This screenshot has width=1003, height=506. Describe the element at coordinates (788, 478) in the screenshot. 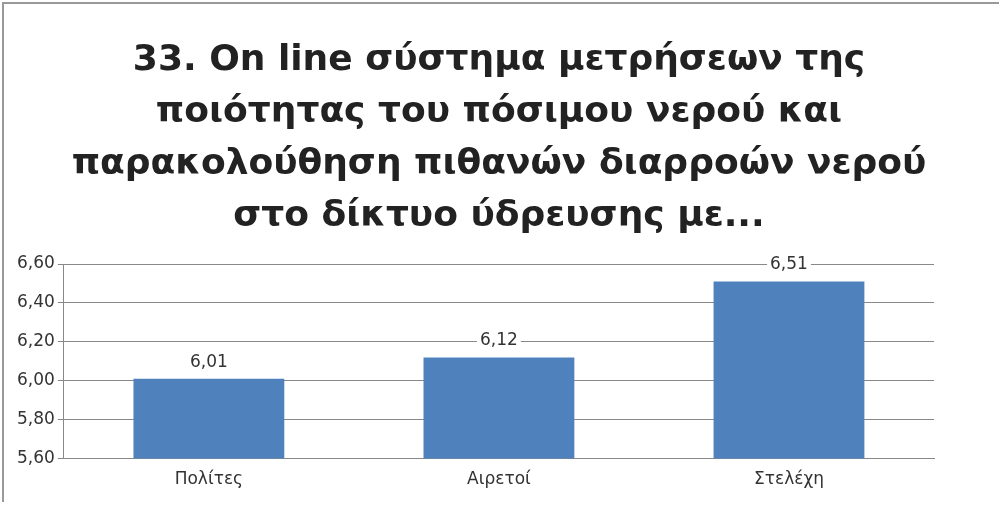

I see `x-tick-label: Στελέχη` at that location.